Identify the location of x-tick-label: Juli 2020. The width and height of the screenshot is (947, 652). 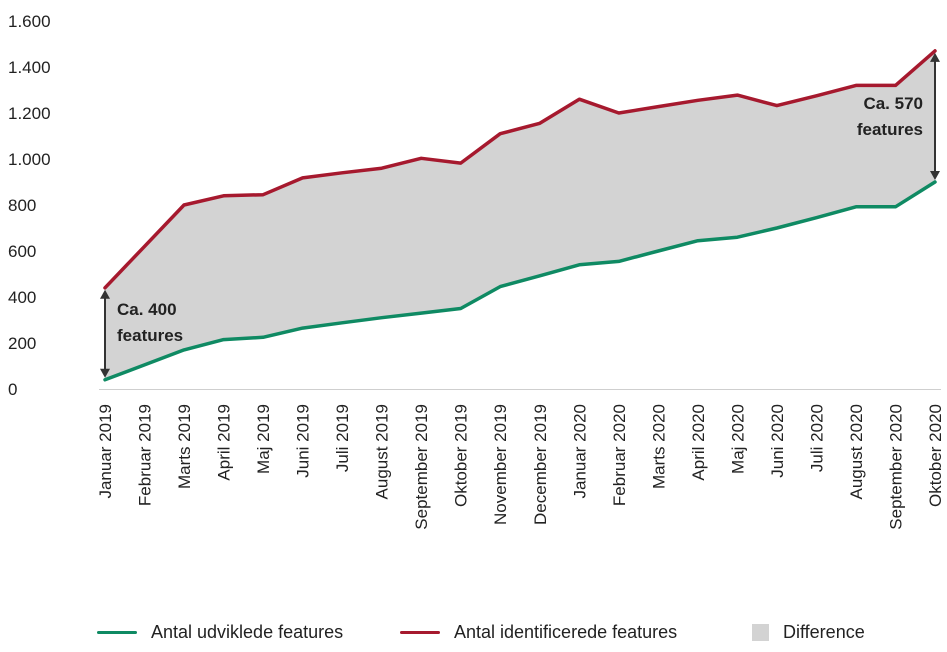
(816, 438).